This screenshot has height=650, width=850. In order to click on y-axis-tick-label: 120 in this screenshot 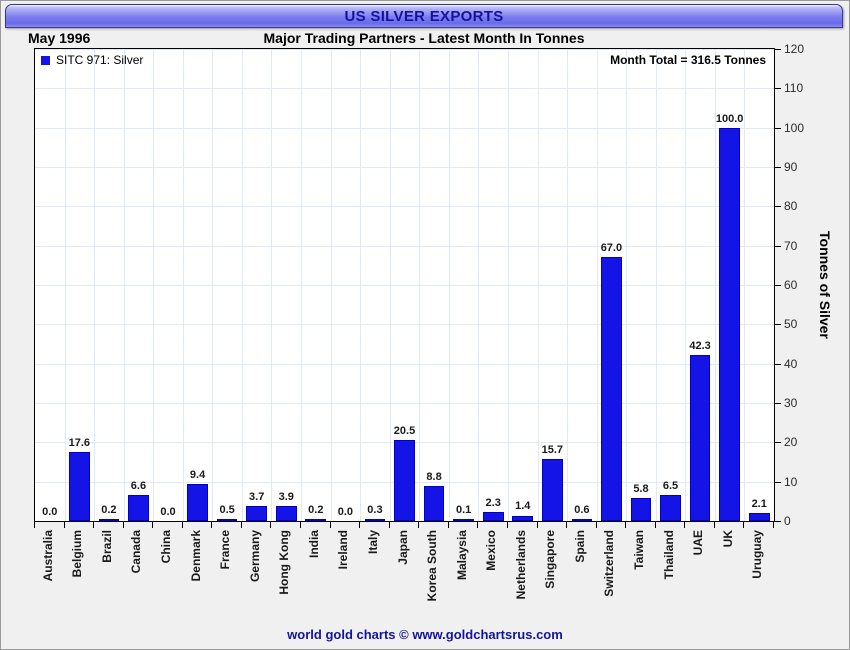, I will do `click(794, 49)`.